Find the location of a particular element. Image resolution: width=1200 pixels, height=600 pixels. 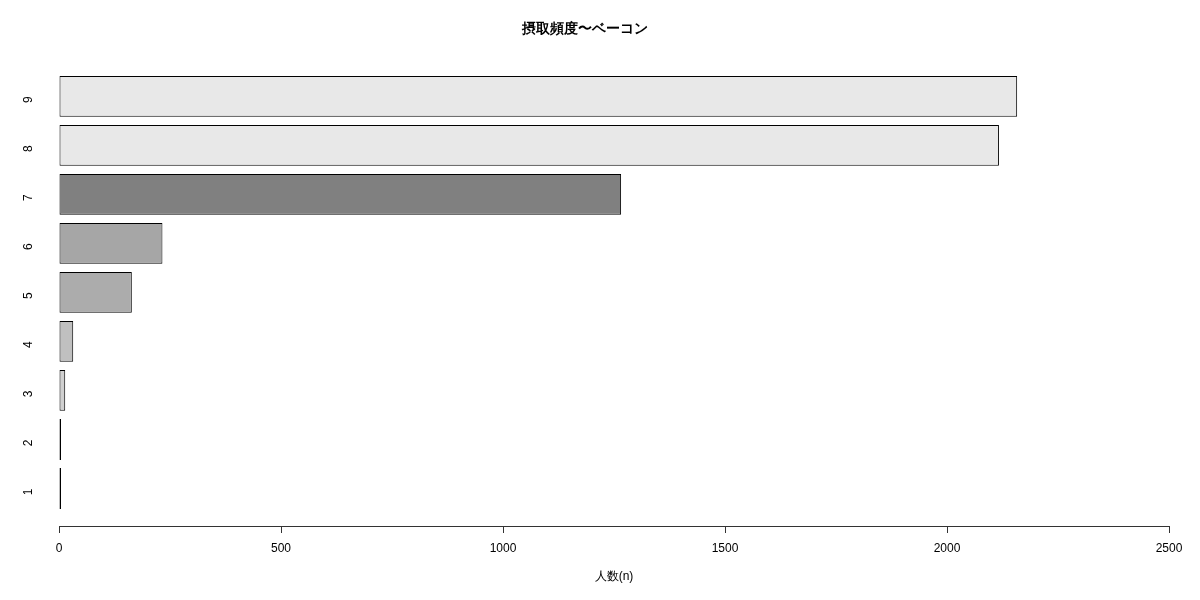

y-tick-label: 4 is located at coordinates (28, 345).